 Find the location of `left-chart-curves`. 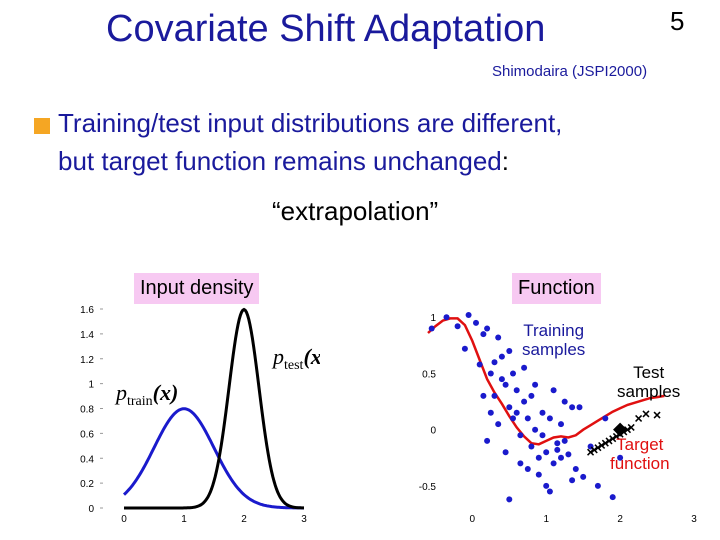

left-chart-curves is located at coordinates (213, 408).